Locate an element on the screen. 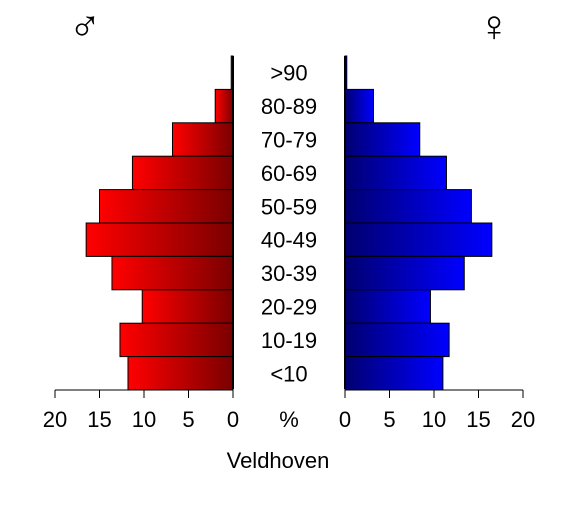 Image resolution: width=579 pixels, height=517 pixels. female-tick-label-4: 20 is located at coordinates (523, 419).